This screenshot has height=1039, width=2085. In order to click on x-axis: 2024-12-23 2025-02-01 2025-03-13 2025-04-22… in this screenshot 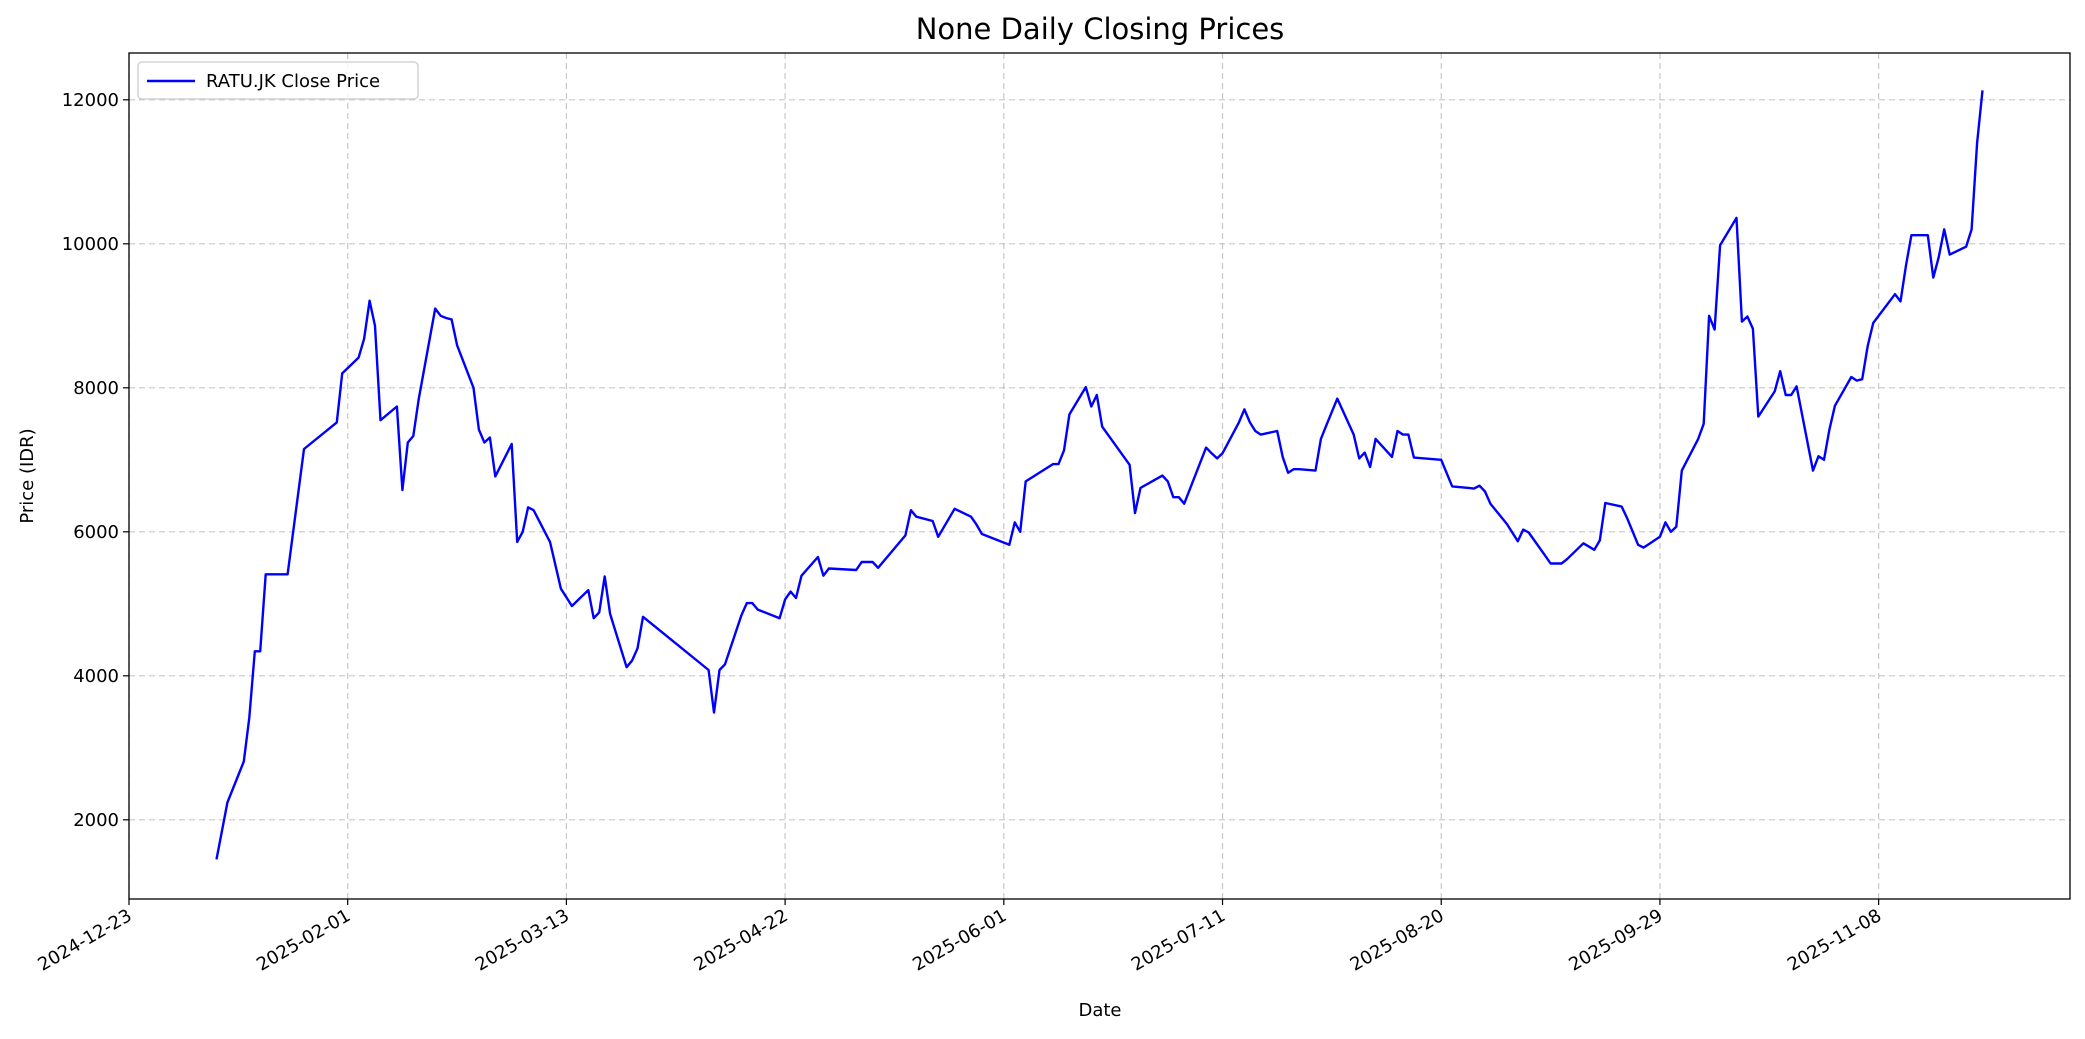, I will do `click(959, 937)`.